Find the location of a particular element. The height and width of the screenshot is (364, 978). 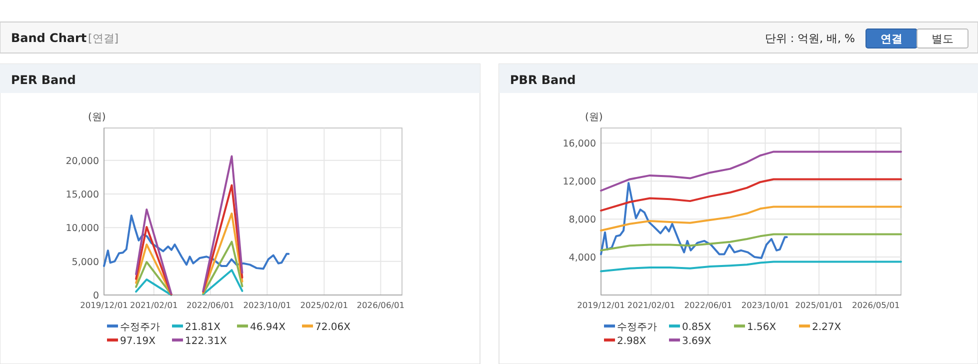

y-tick-label: 5,000 is located at coordinates (85, 262).